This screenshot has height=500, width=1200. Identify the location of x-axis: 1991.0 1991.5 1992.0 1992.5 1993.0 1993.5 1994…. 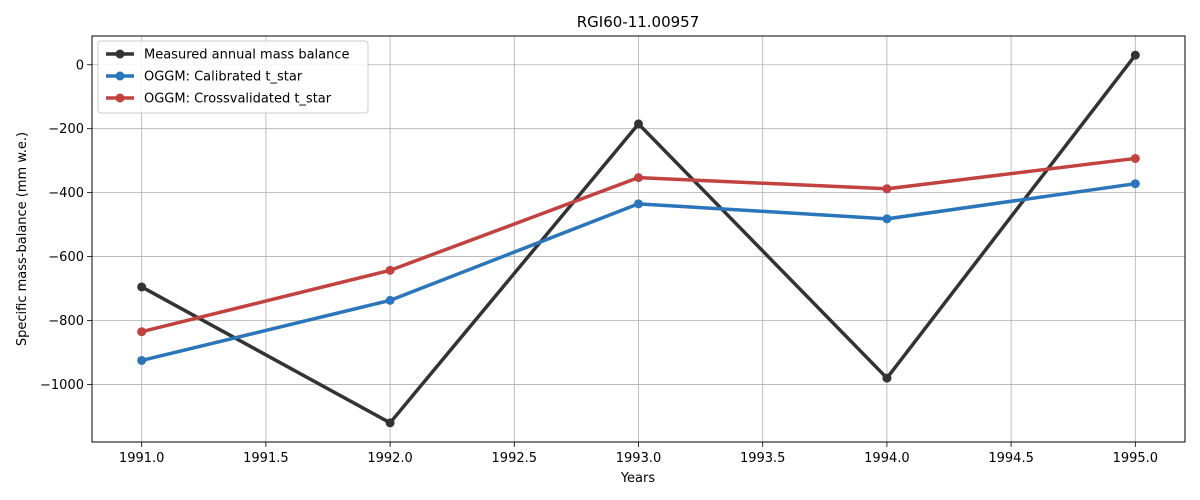
(638, 454).